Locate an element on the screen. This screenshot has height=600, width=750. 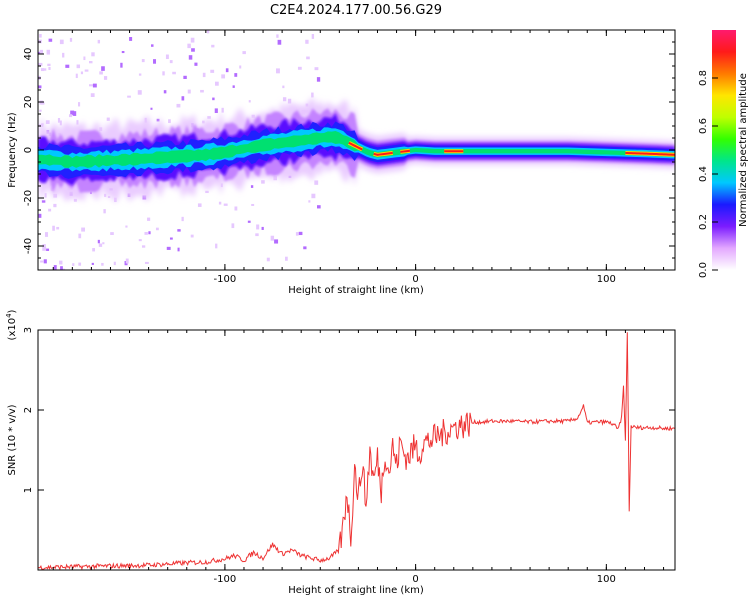
x-tick-label: -100 is located at coordinates (225, 579).